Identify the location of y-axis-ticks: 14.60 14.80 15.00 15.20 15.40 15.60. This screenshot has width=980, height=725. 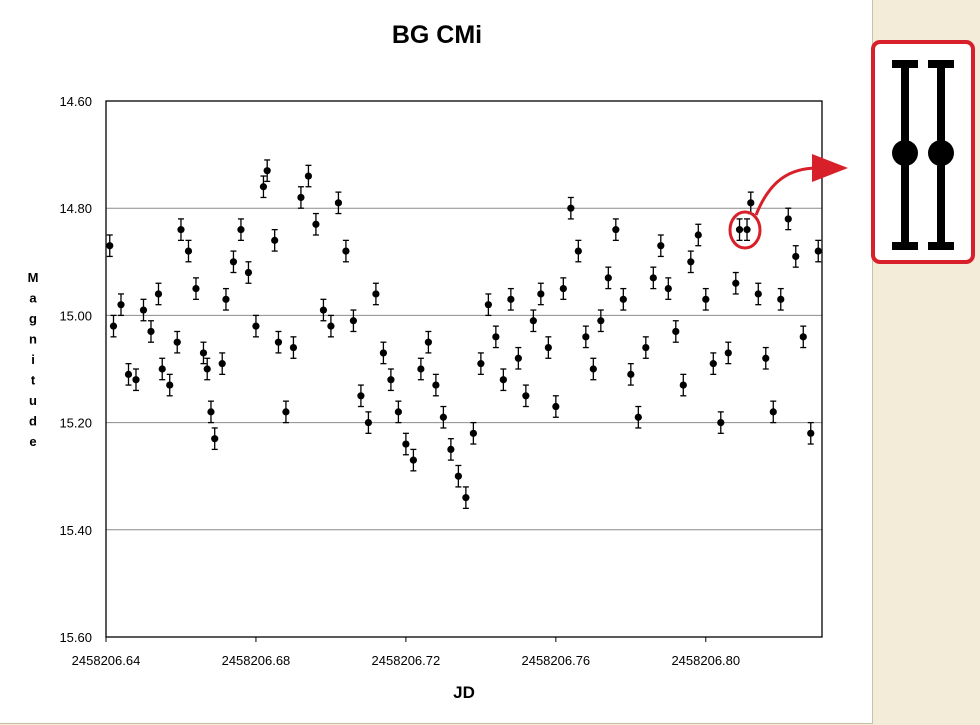
(75, 369).